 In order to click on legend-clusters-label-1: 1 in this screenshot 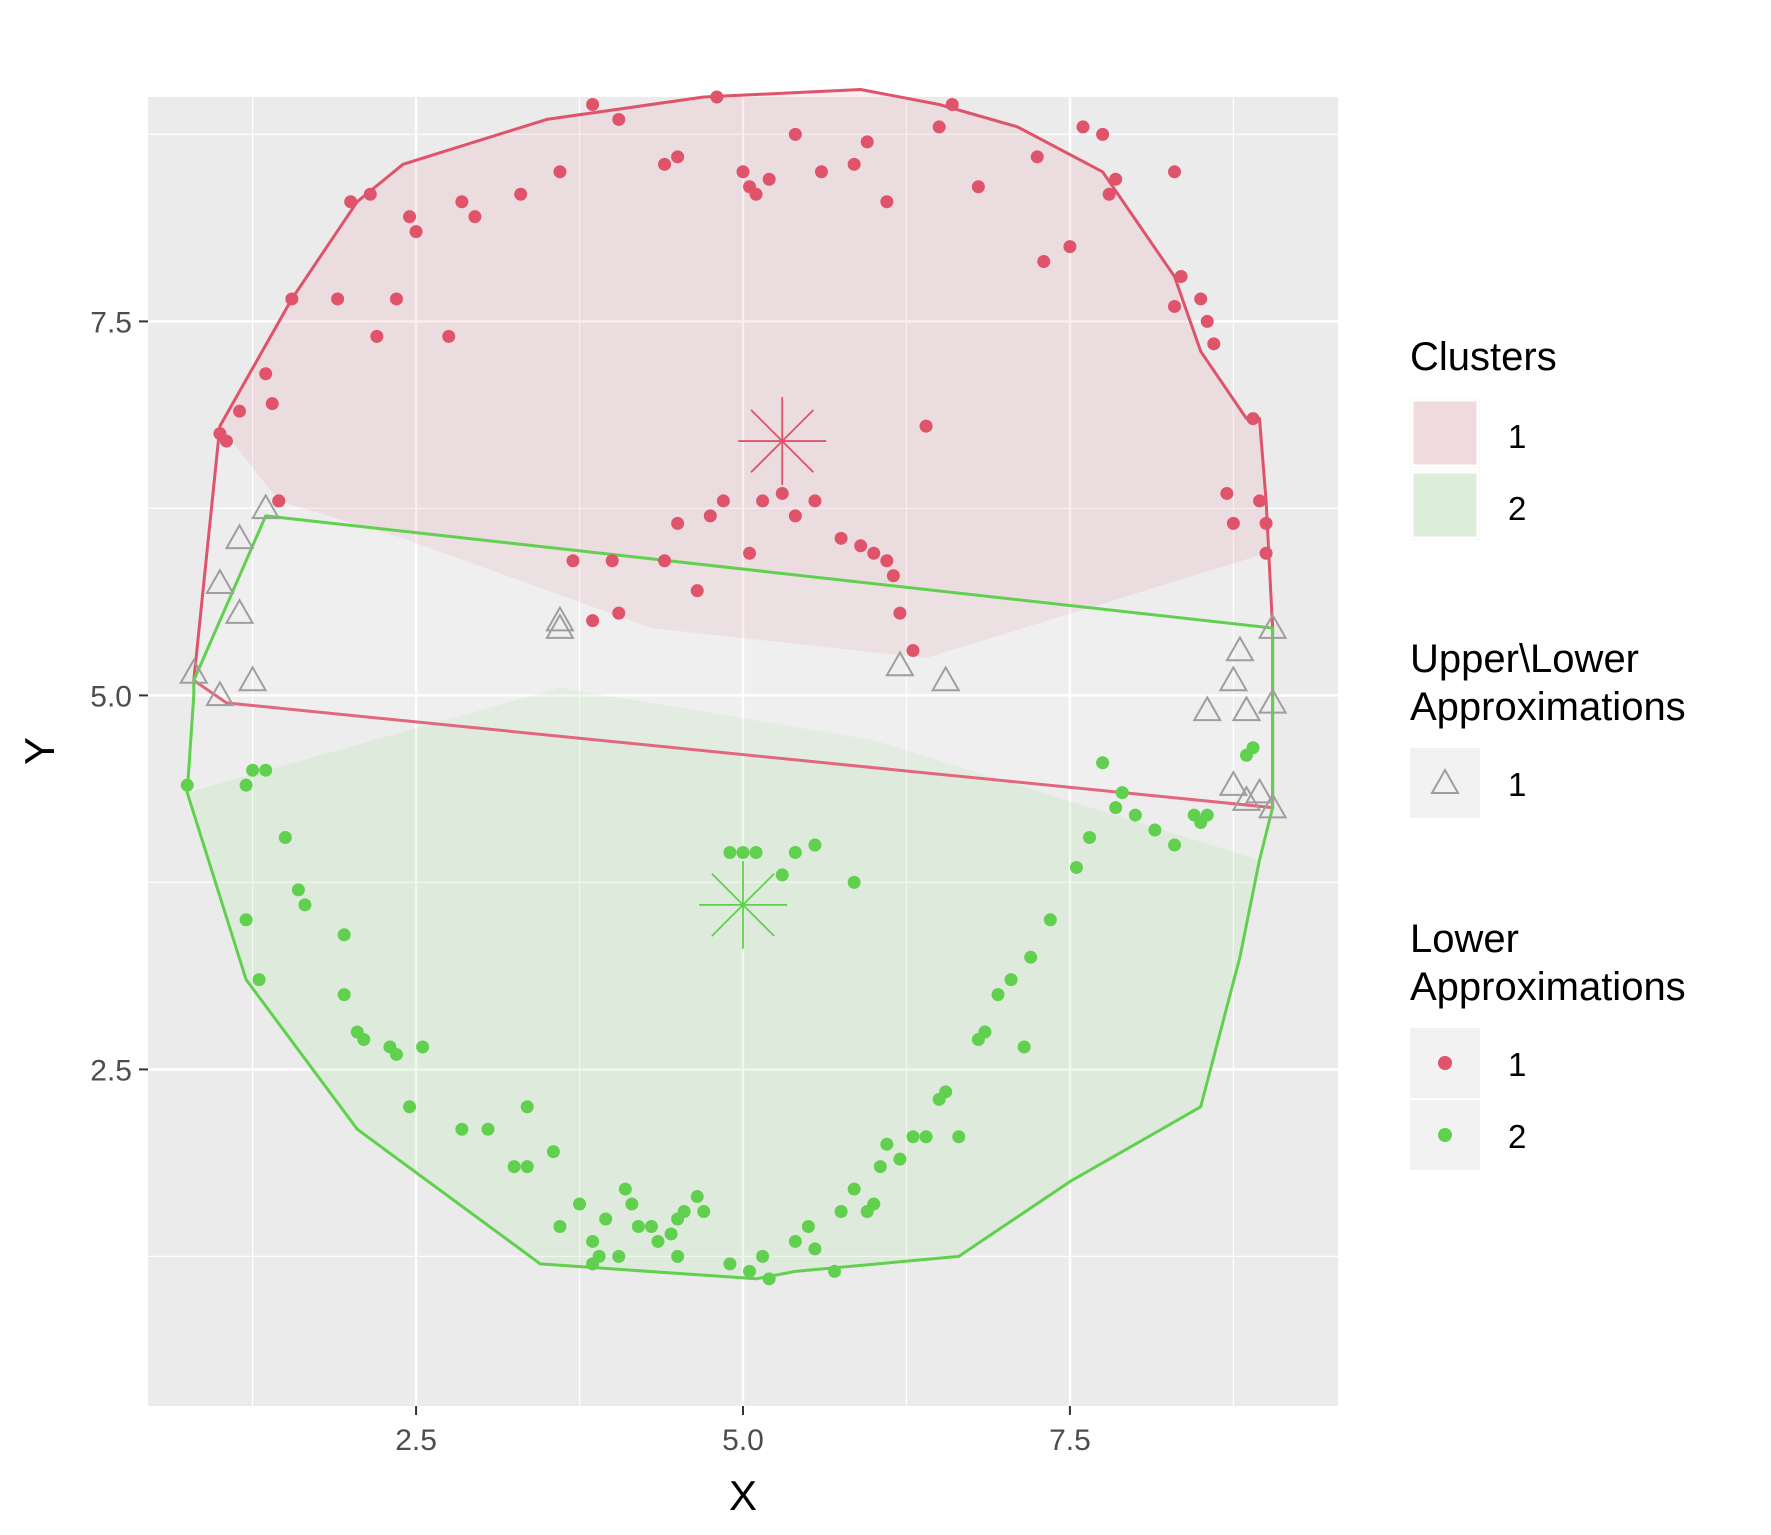, I will do `click(1517, 436)`.